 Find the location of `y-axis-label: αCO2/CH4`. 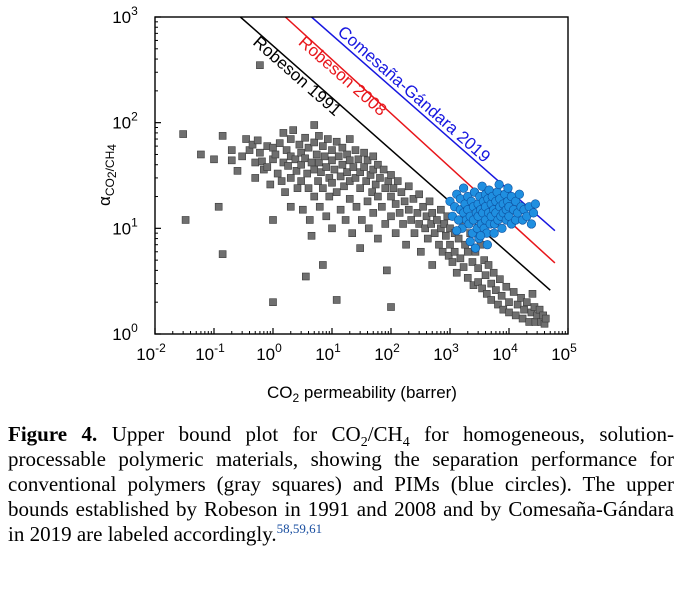

y-axis-label: αCO2/CH4 is located at coordinates (107, 175).